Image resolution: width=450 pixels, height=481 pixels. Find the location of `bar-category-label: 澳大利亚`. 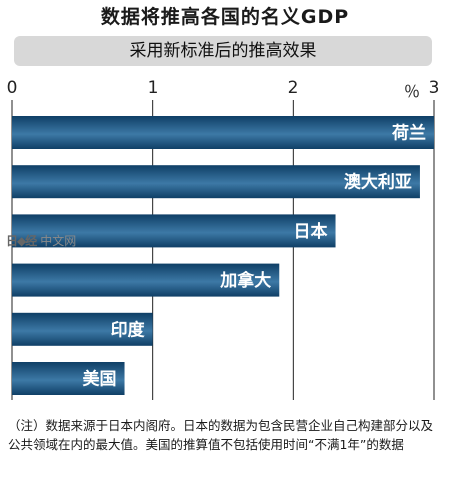

bar-category-label: 澳大利亚 is located at coordinates (378, 182).